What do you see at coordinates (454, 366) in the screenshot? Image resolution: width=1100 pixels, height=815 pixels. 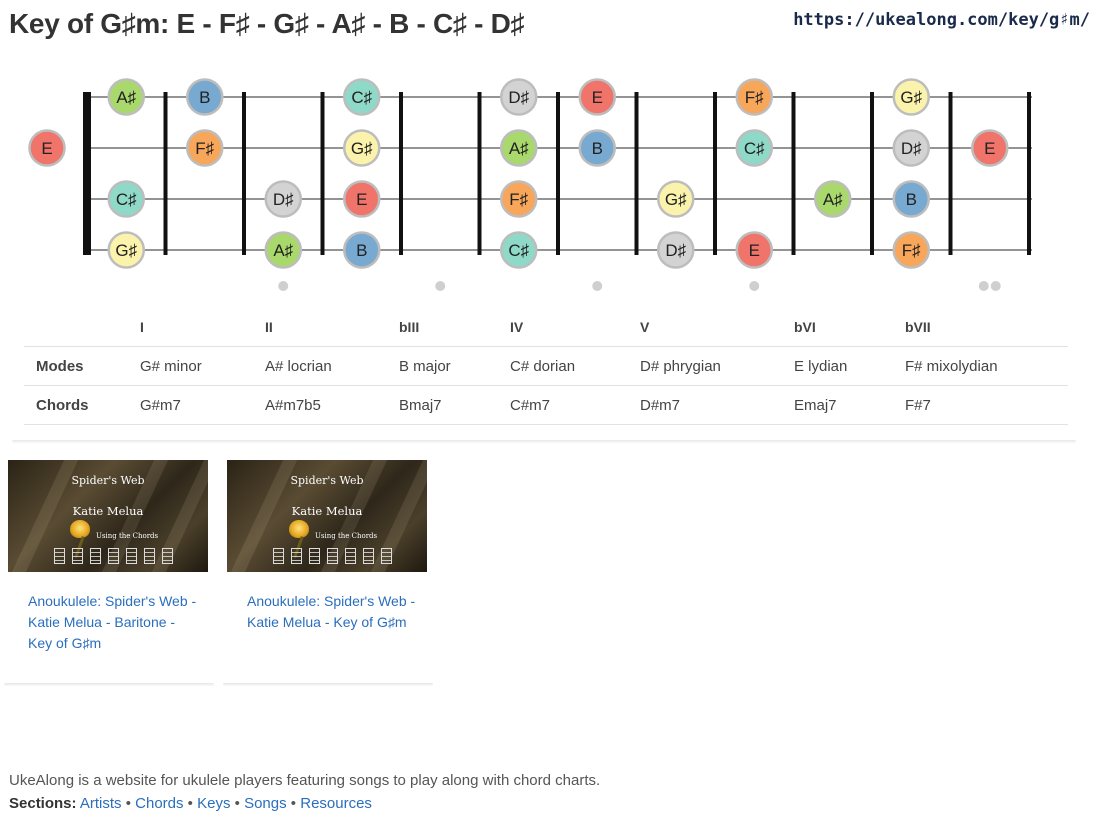 I see `mode-cell: B major` at bounding box center [454, 366].